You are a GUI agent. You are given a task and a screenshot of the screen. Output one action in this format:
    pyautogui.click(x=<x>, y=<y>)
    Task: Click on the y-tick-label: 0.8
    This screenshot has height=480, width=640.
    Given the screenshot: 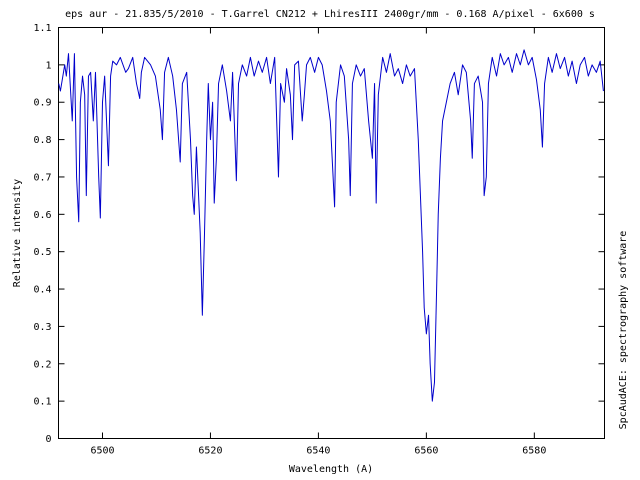 What is the action you would take?
    pyautogui.click(x=42, y=140)
    